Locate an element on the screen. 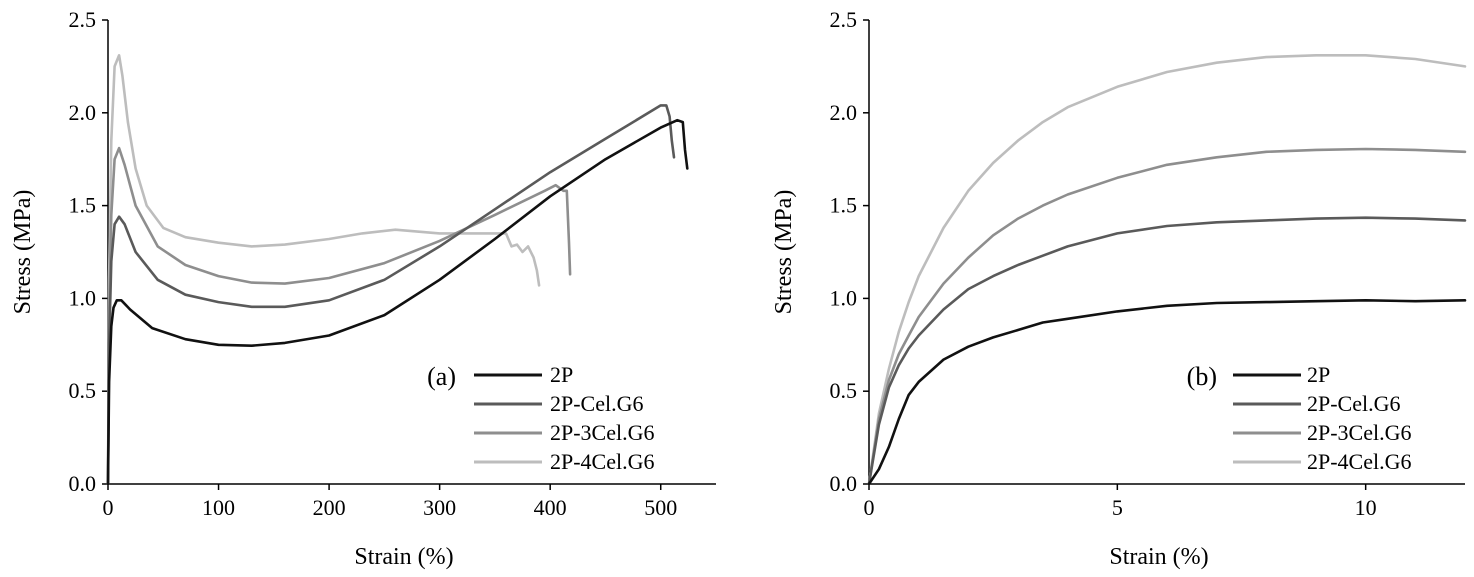 Image resolution: width=1474 pixels, height=577 pixels. x-tick-label: 300 is located at coordinates (439, 507).